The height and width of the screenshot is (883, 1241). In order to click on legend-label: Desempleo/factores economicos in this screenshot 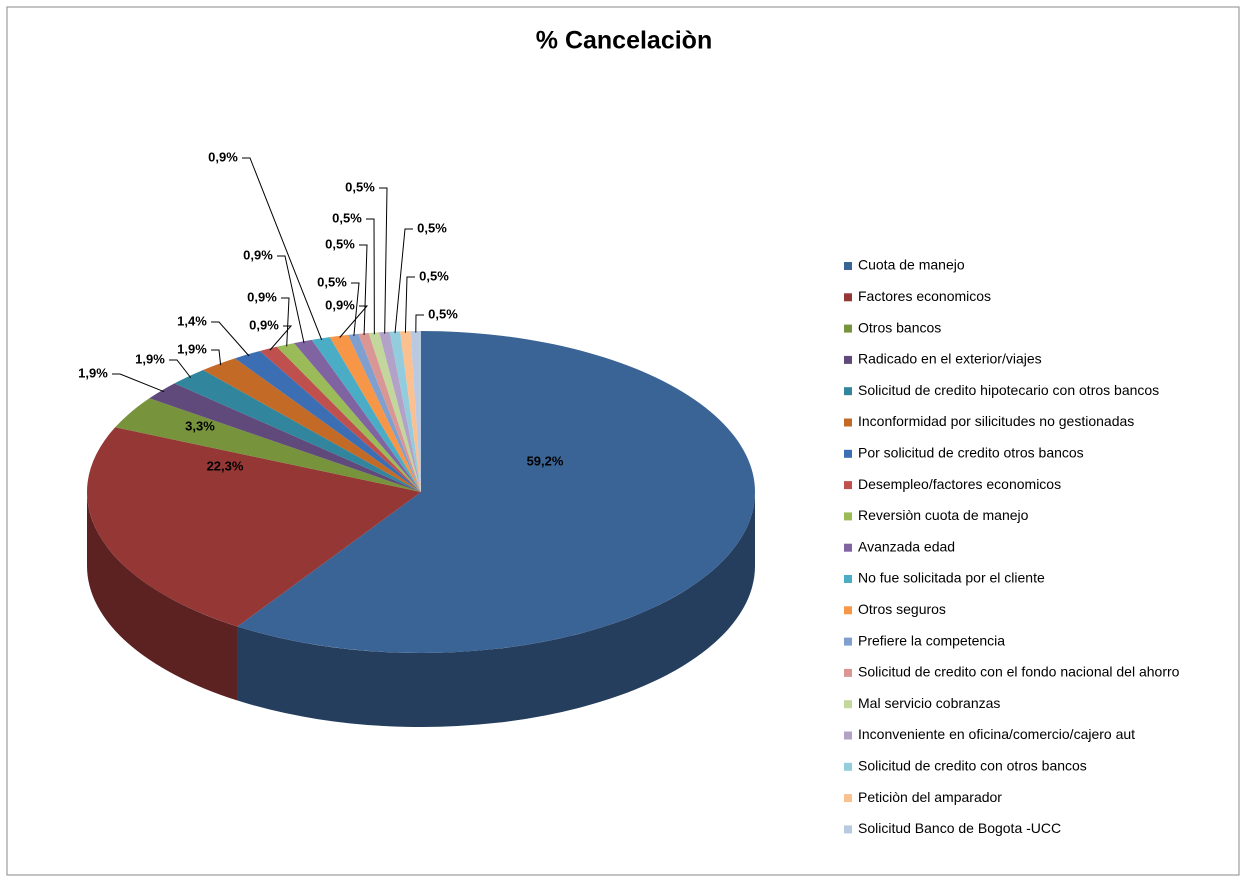, I will do `click(959, 484)`.